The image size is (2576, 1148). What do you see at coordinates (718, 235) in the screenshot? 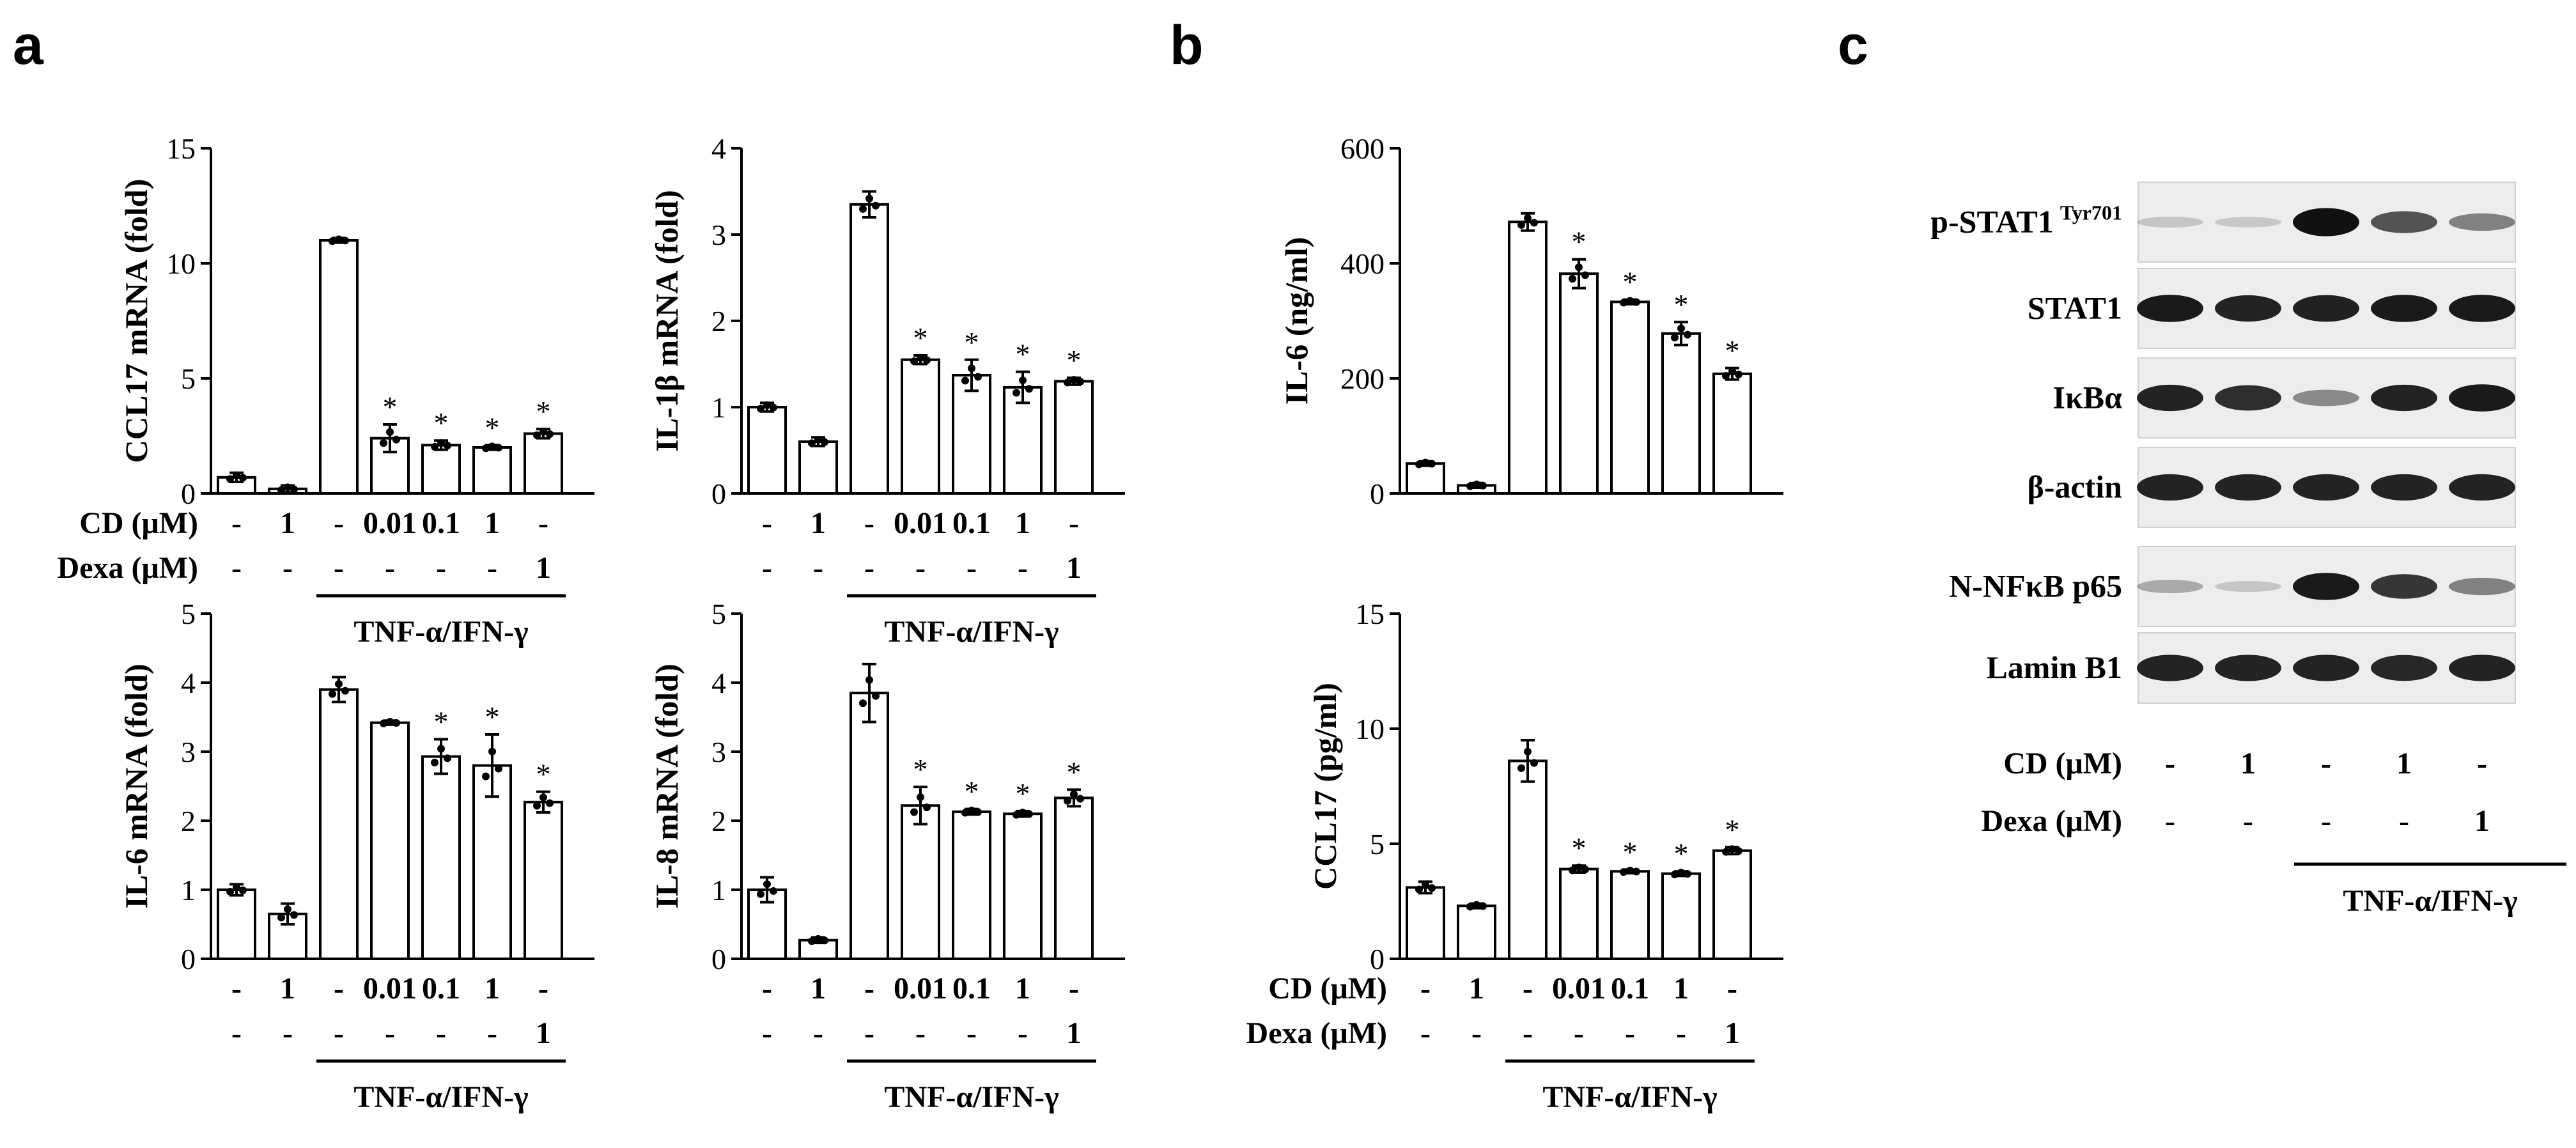
I see `y-tick-label: 3` at bounding box center [718, 235].